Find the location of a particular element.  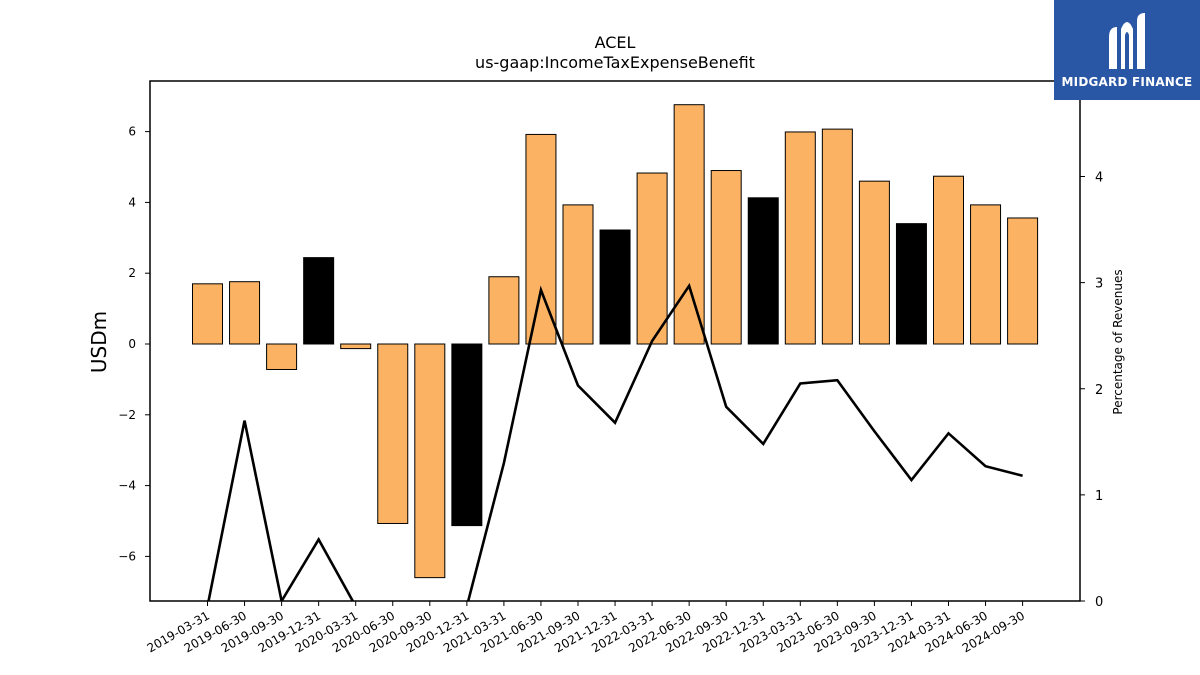

y2-tick-label: 2 is located at coordinates (1099, 390).